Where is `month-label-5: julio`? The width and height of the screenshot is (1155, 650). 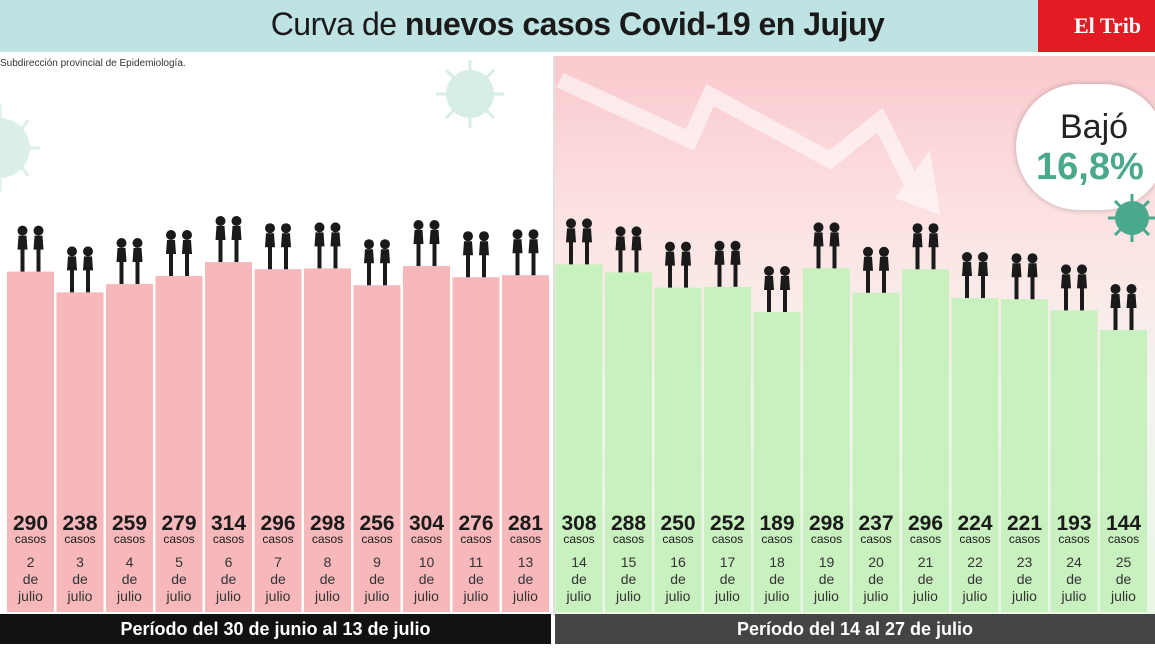
month-label-5: julio is located at coordinates (179, 596).